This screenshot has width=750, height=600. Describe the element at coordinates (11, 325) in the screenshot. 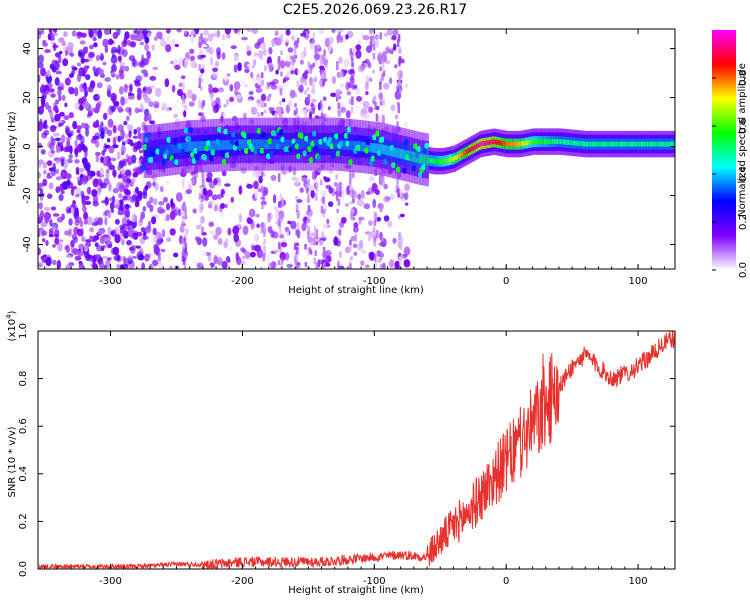

I see `snr-y-scale: (x104)` at that location.